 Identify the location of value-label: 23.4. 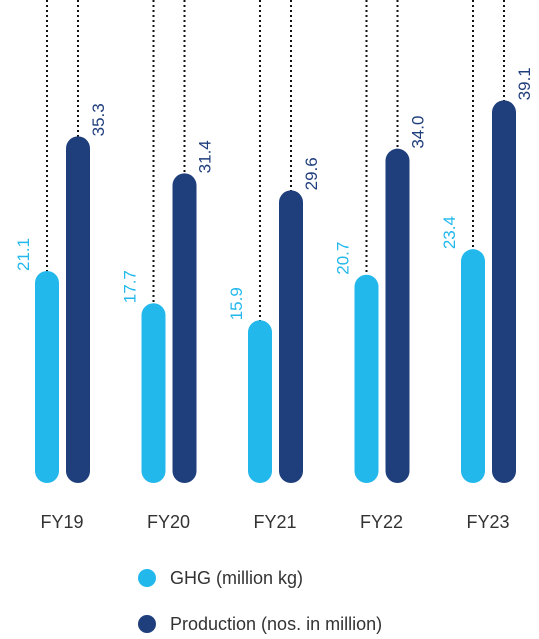
(449, 232).